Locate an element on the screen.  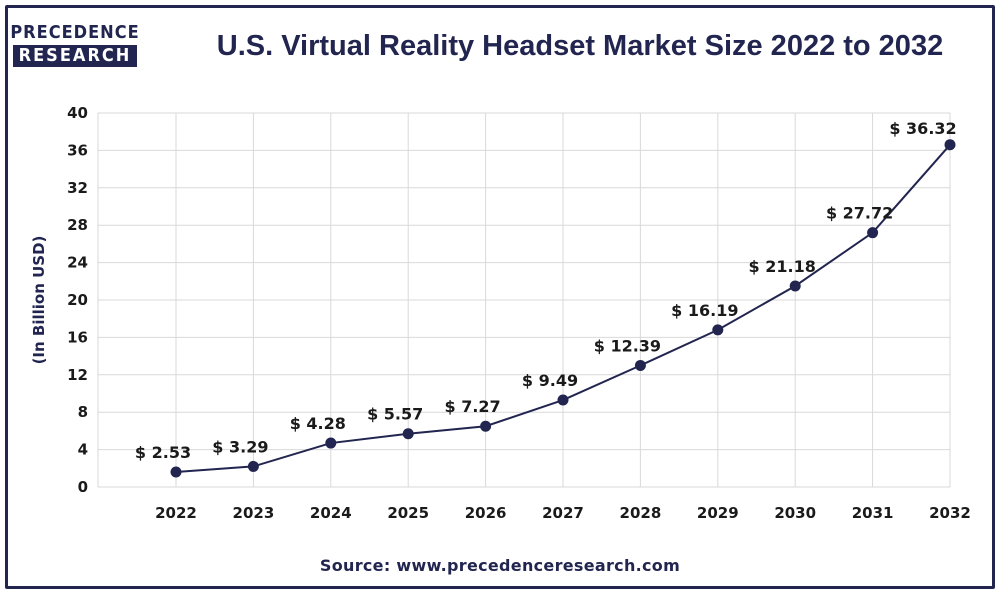
y-tick-label: 0 is located at coordinates (83, 487).